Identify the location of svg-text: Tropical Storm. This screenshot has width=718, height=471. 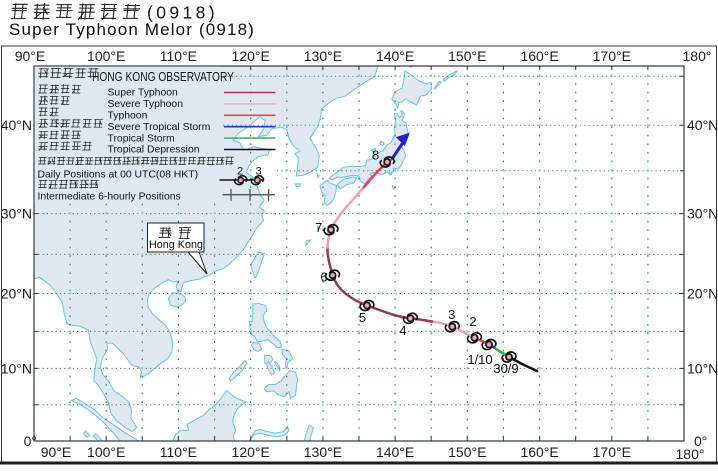
(141, 138).